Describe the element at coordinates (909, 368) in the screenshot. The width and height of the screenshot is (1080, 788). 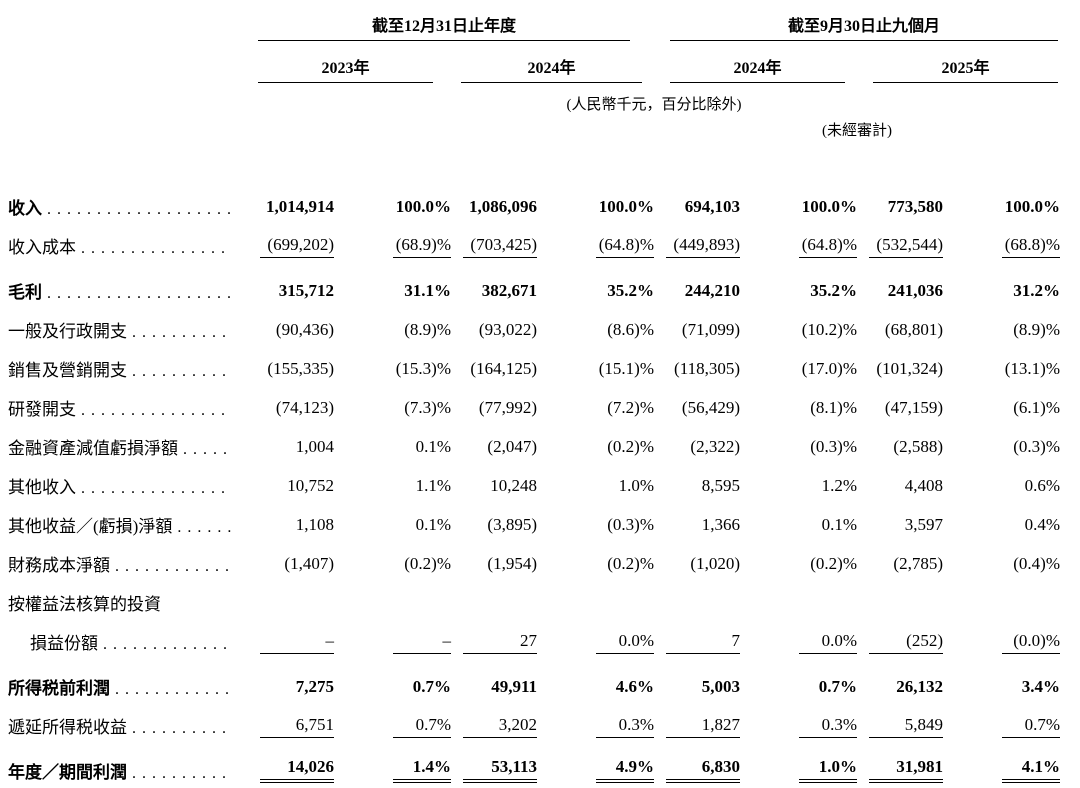
I see `cell-number: (101,324)` at that location.